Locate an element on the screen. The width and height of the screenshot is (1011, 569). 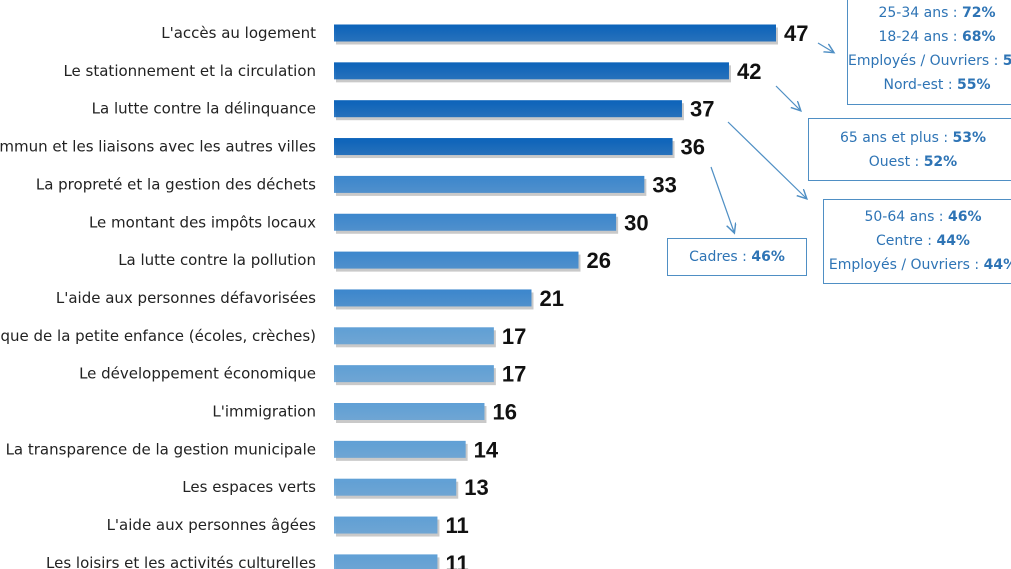
value-label: 30 is located at coordinates (636, 222).